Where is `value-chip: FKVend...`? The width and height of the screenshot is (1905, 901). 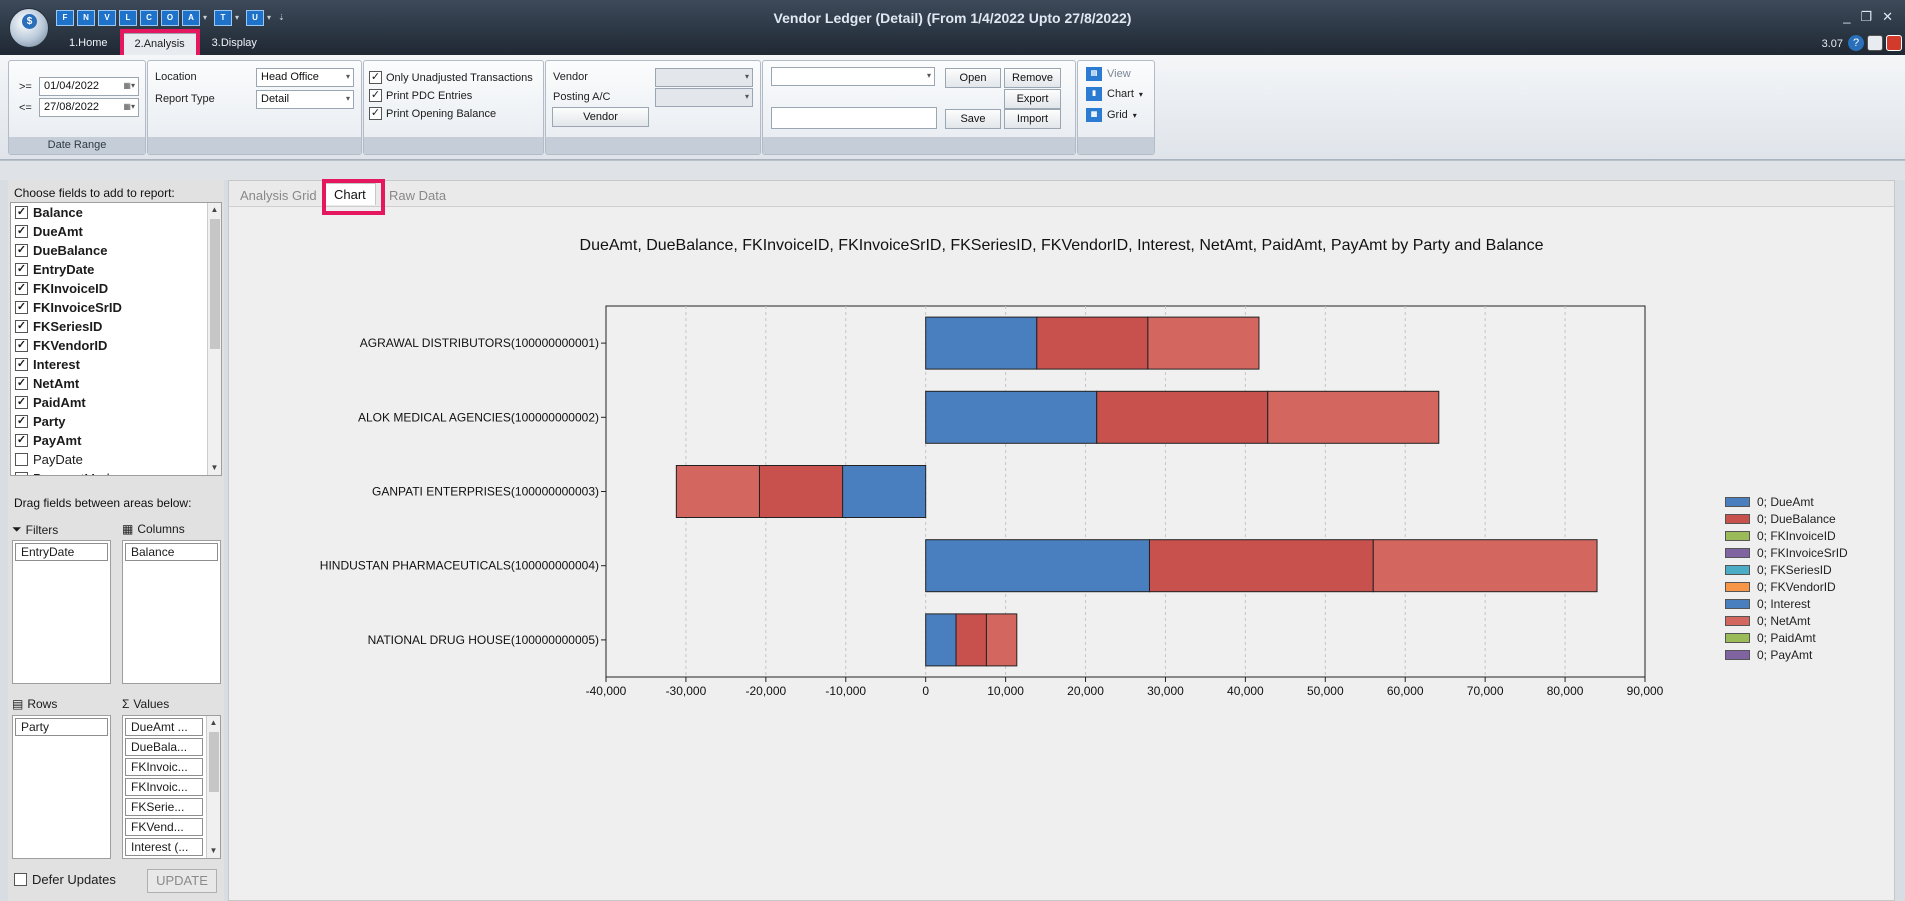
value-chip: FKVend... is located at coordinates (164, 827).